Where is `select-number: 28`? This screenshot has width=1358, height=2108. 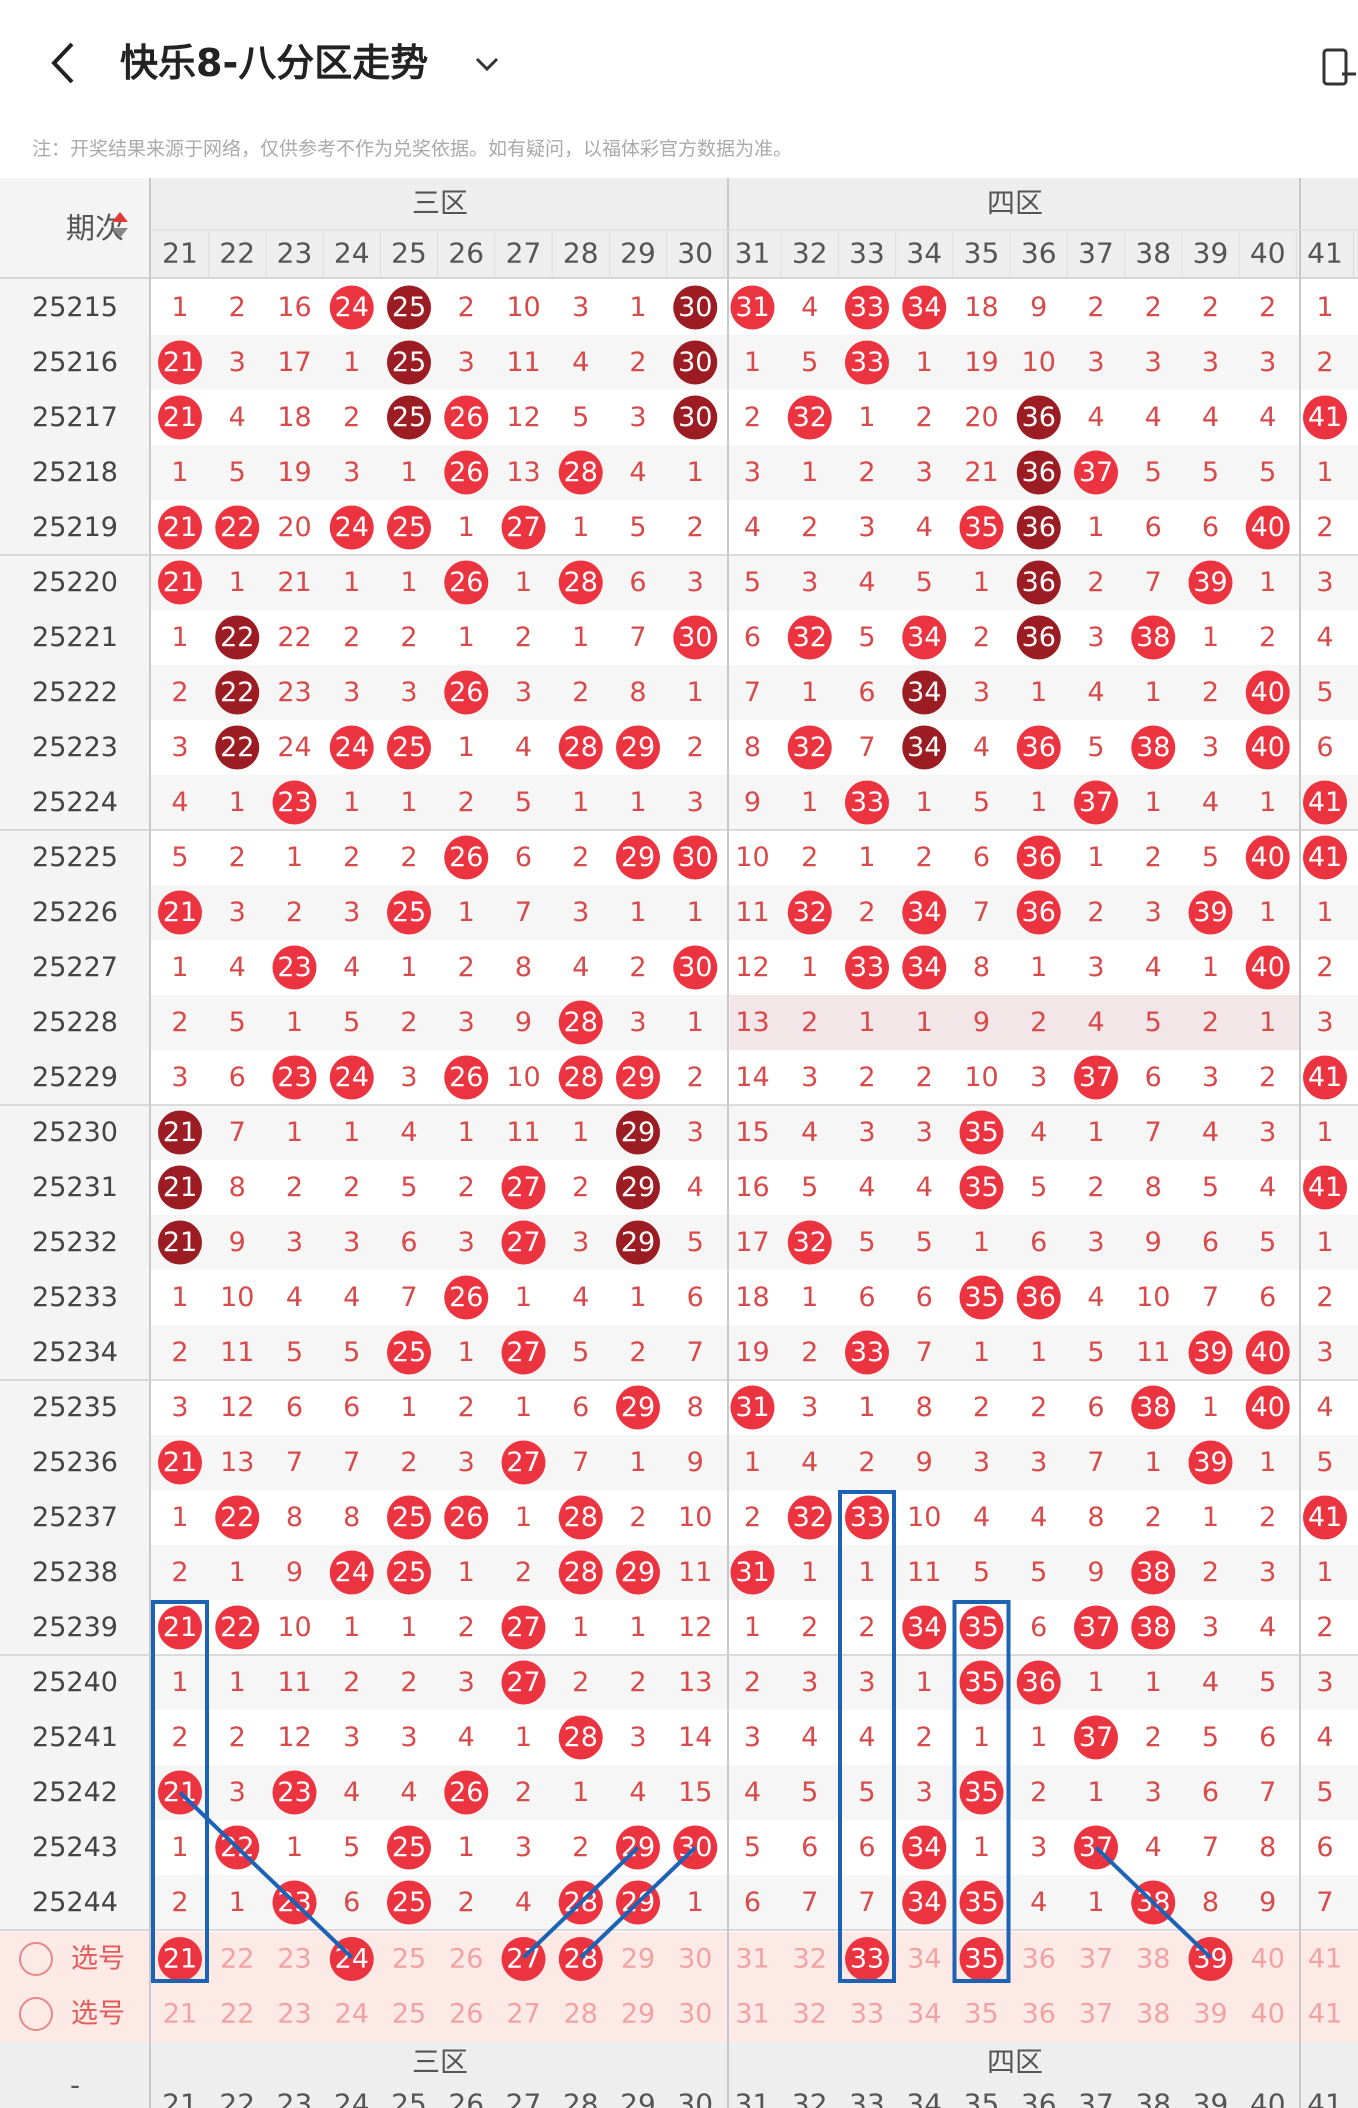
select-number: 28 is located at coordinates (581, 2014).